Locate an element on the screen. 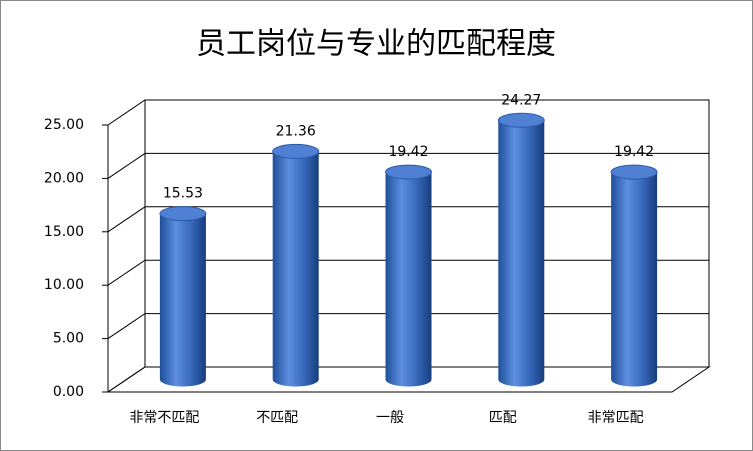  value-label: 21.36 is located at coordinates (296, 131).